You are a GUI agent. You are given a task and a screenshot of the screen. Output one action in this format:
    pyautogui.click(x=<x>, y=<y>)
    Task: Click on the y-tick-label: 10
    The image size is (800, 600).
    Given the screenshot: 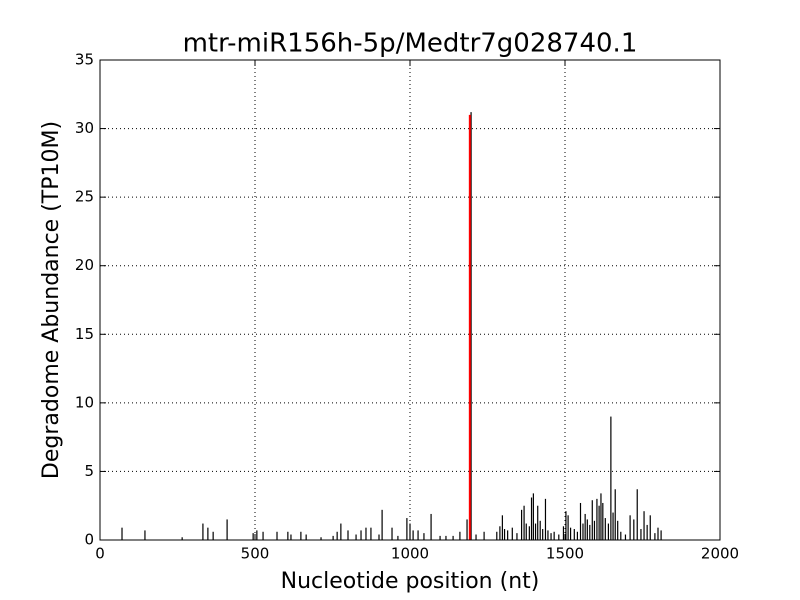 What is the action you would take?
    pyautogui.click(x=84, y=402)
    